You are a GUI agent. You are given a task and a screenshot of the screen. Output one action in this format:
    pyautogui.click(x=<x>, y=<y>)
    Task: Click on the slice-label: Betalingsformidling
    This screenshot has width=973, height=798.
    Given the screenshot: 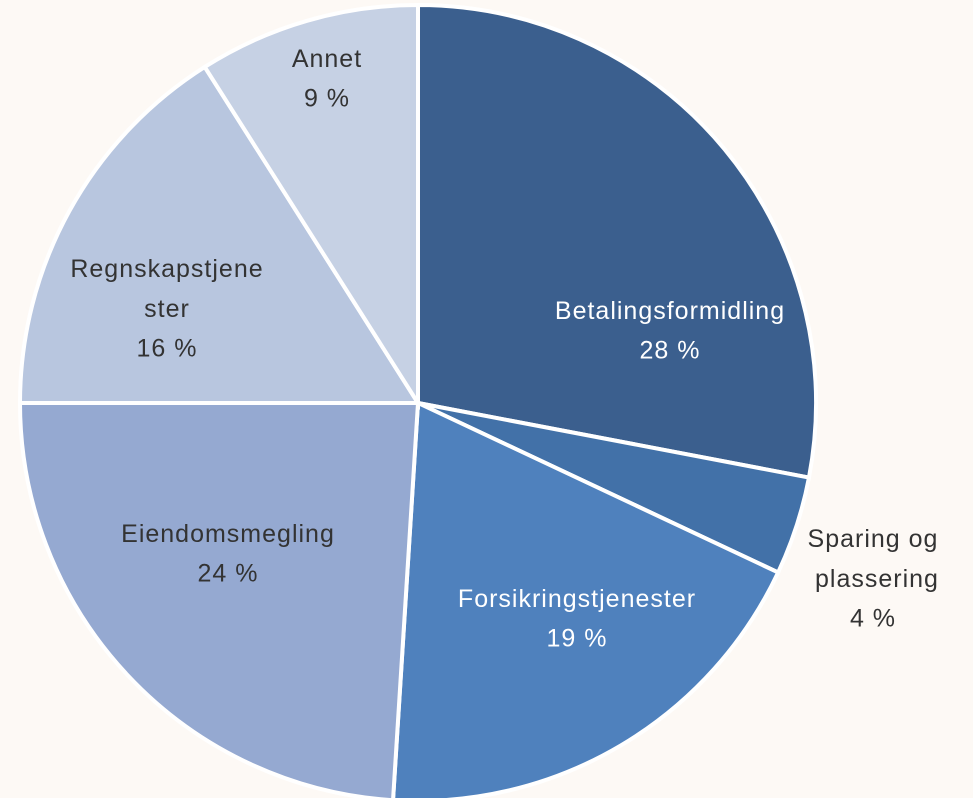 What is the action you would take?
    pyautogui.click(x=670, y=311)
    